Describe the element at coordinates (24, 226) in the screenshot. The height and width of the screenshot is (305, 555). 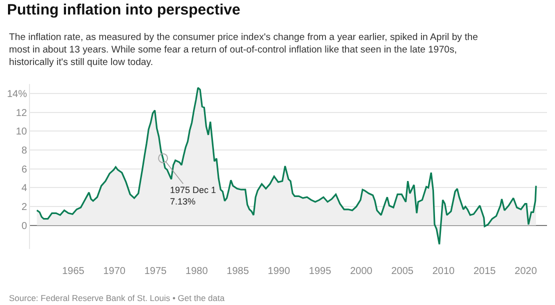
I see `y-tick-label: 0` at that location.